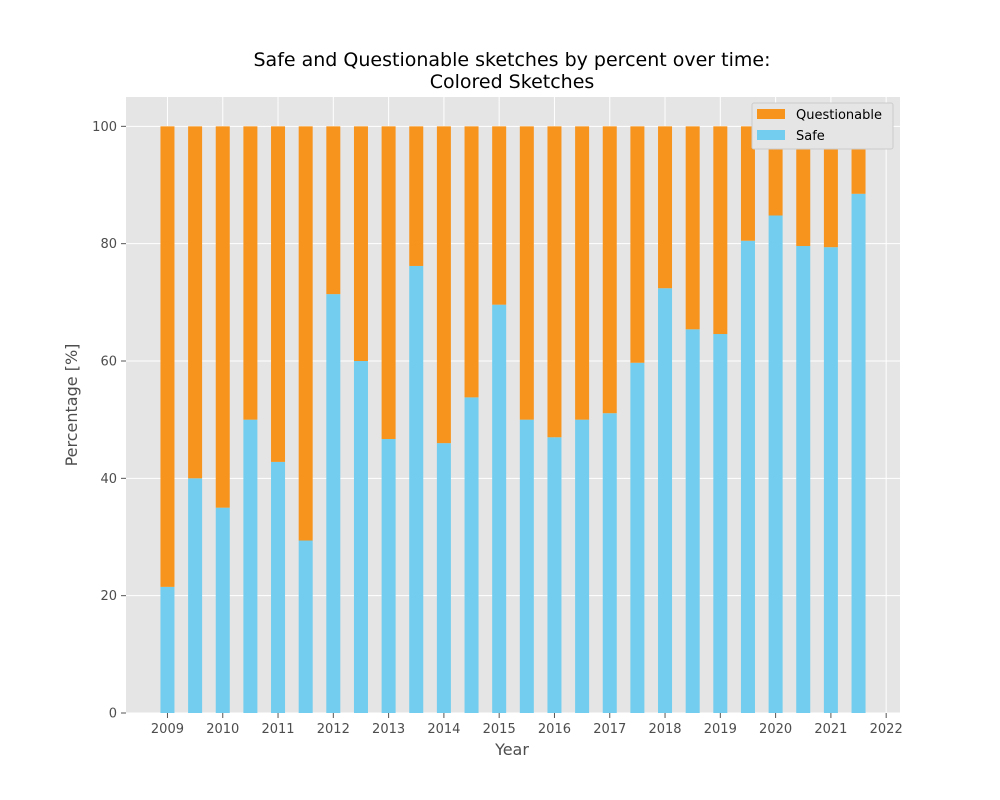  I want to click on x-tick-label: 2021, so click(830, 729).